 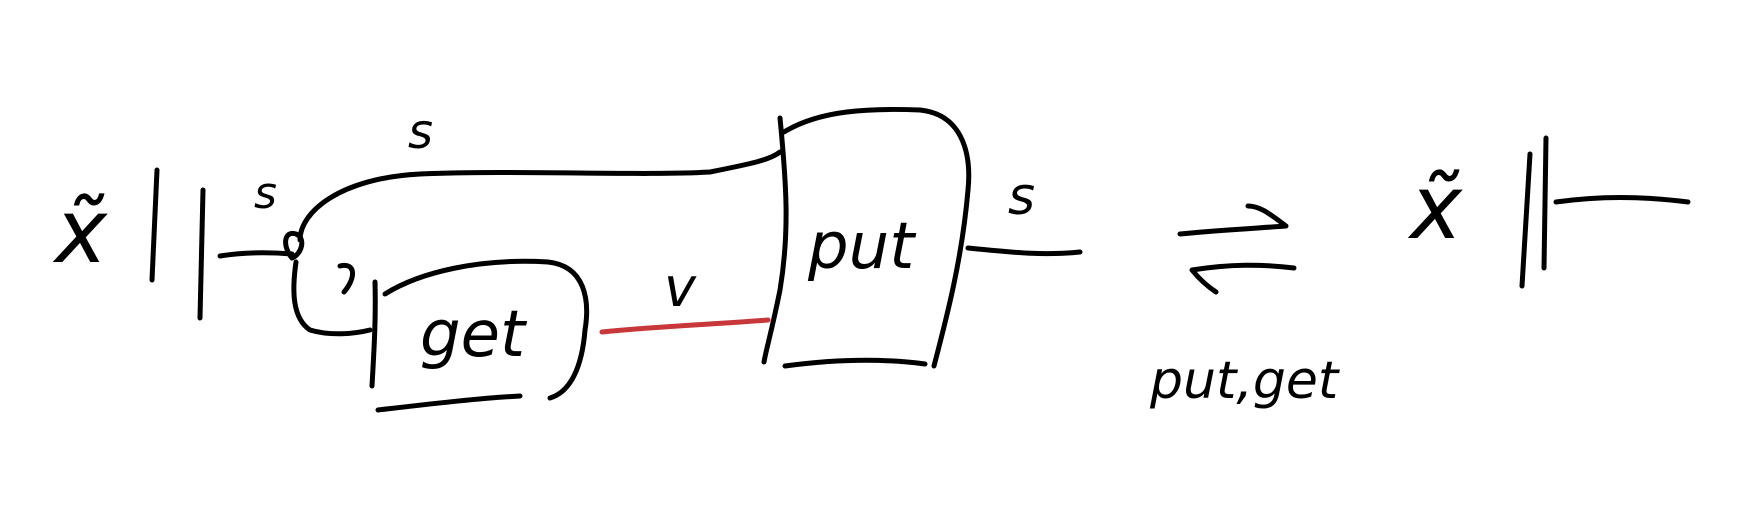 What do you see at coordinates (680, 287) in the screenshot?
I see `value-wire-label: v` at bounding box center [680, 287].